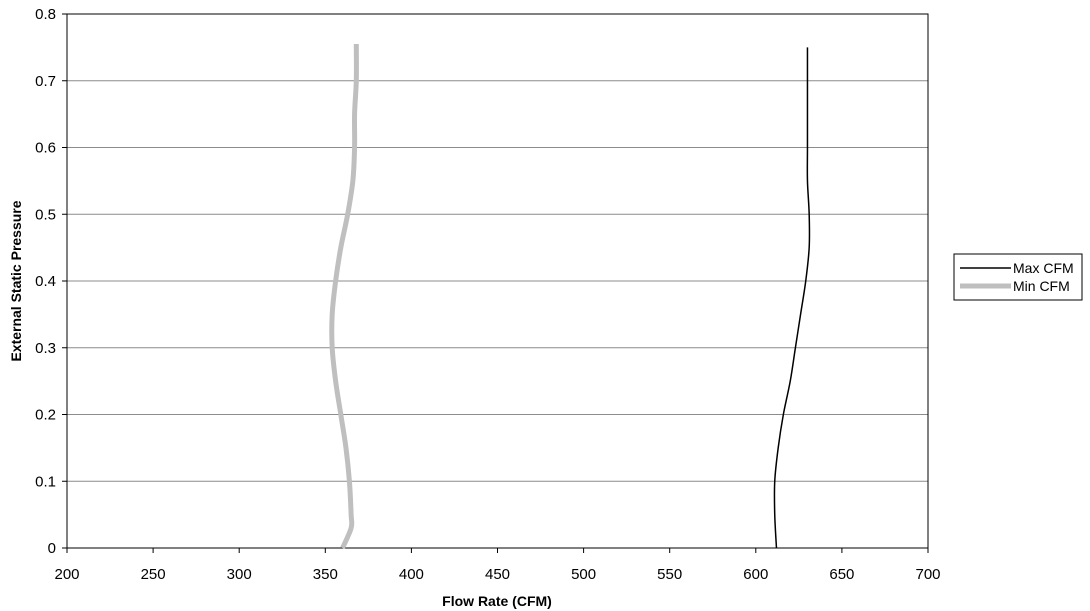 The height and width of the screenshot is (611, 1090). I want to click on y-tick-label: 0.6, so click(45, 148).